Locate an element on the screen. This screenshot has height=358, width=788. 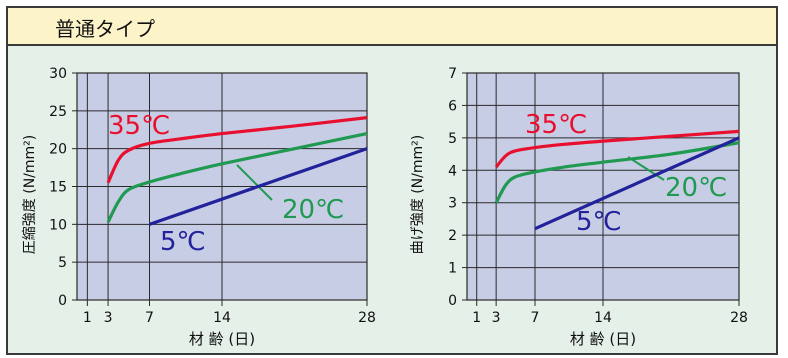
y-tick-label: 20 is located at coordinates (58, 150).